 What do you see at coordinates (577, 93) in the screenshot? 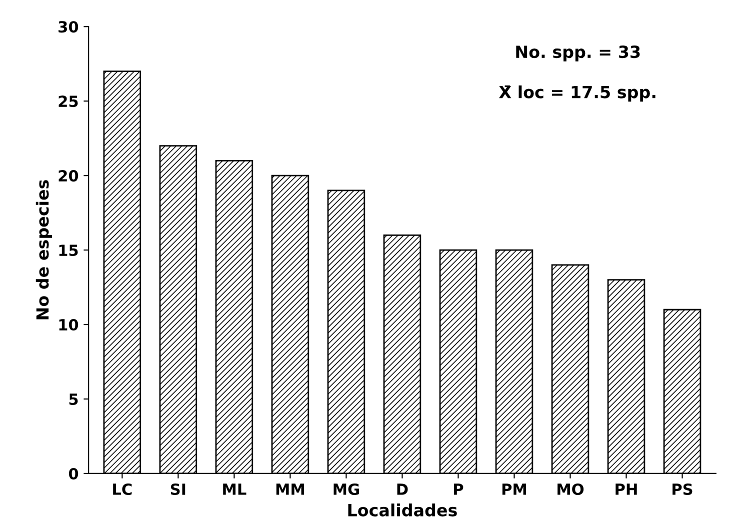
I see `annotation: X̄ loc = 17.5 spp.` at bounding box center [577, 93].